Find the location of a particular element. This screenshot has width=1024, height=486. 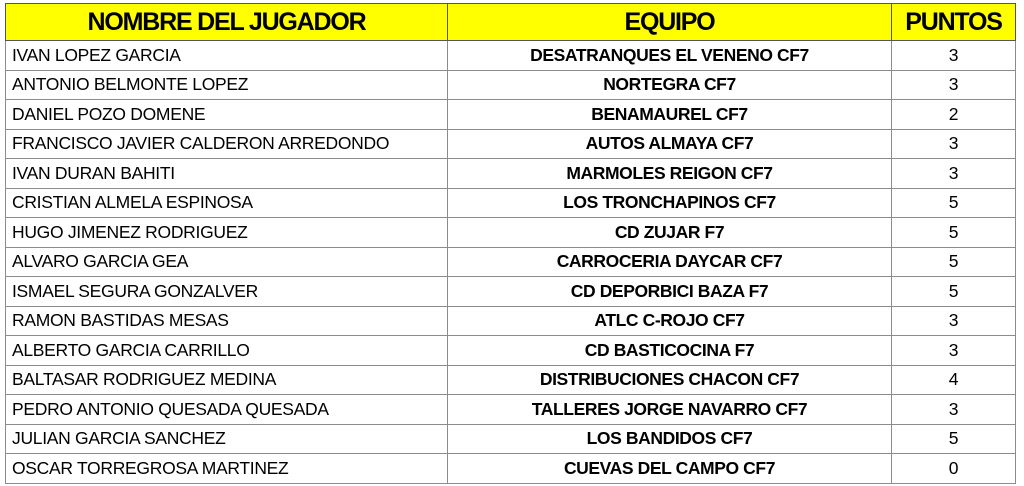

team-cell: CD BASTICOCINA F7 is located at coordinates (669, 350).